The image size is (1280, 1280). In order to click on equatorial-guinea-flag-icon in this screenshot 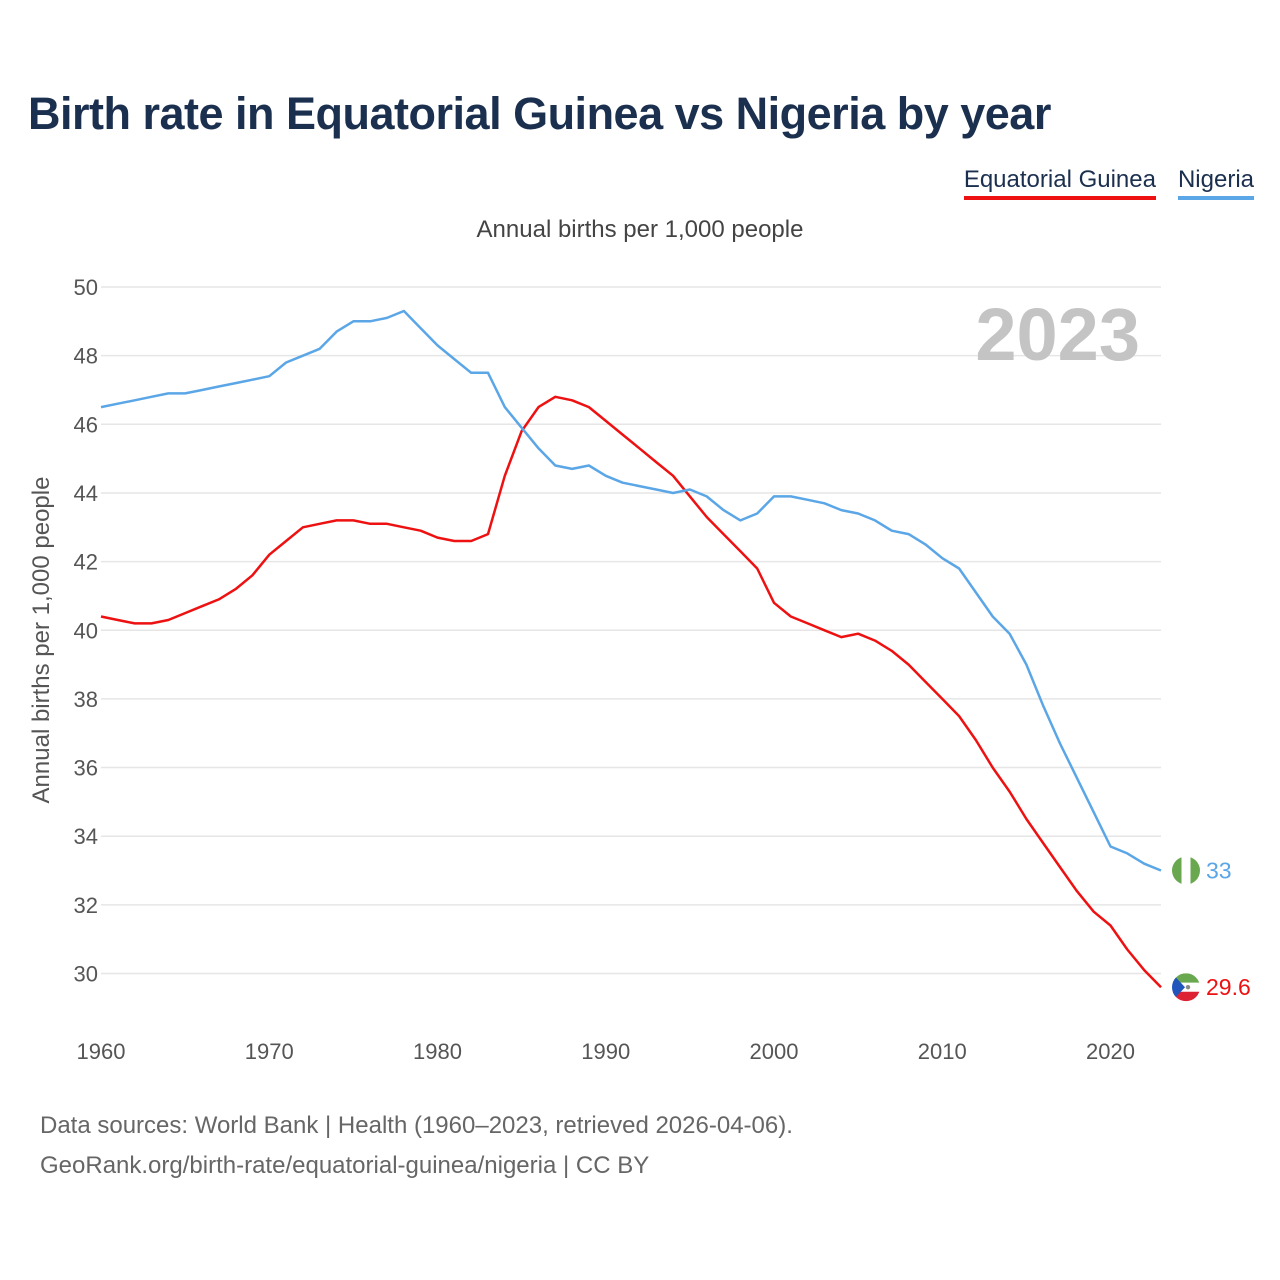, I will do `click(1186, 987)`.